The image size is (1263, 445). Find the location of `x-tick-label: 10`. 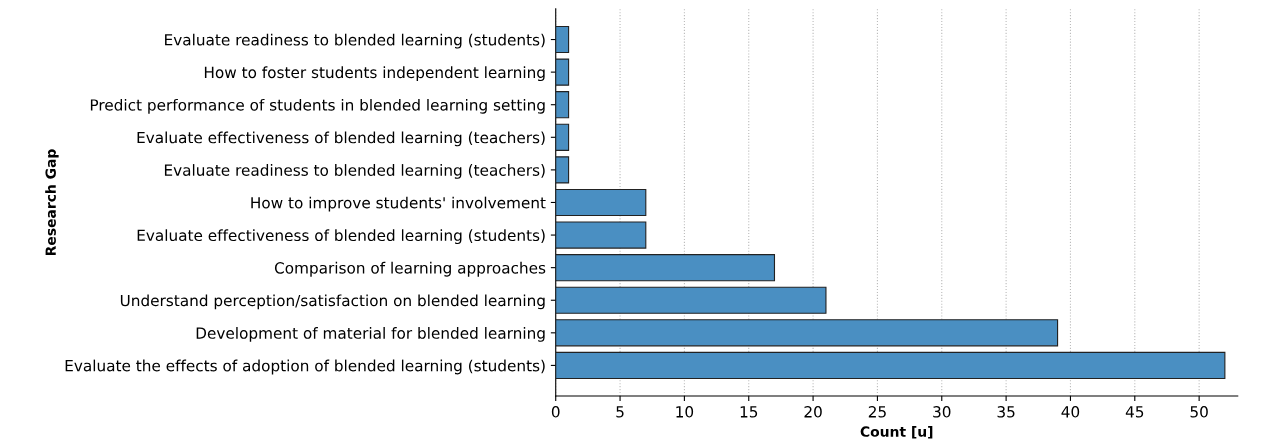

x-tick-label: 10 is located at coordinates (685, 412).